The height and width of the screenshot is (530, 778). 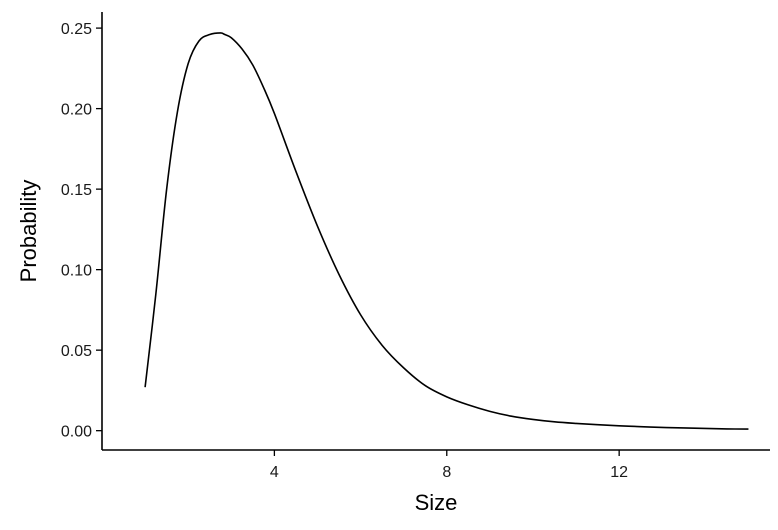 I want to click on x-axis-ticks: 4 8 12, so click(x=449, y=465).